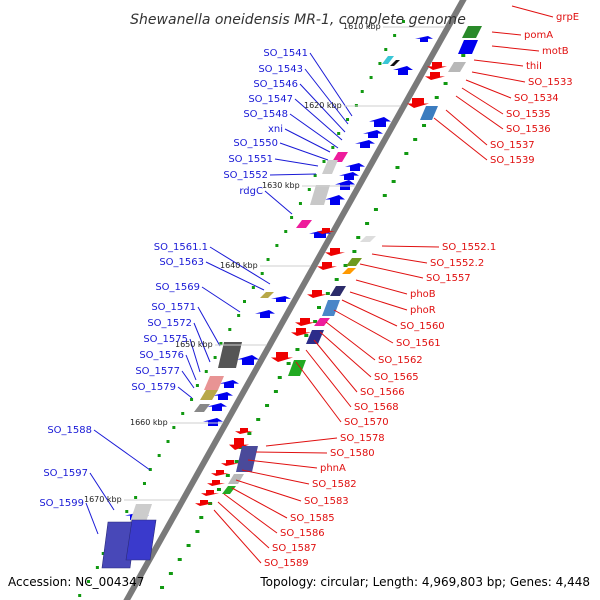 The height and width of the screenshot is (600, 600). What do you see at coordinates (251, 191) in the screenshot?
I see `gene-label-left: rdgC` at bounding box center [251, 191].